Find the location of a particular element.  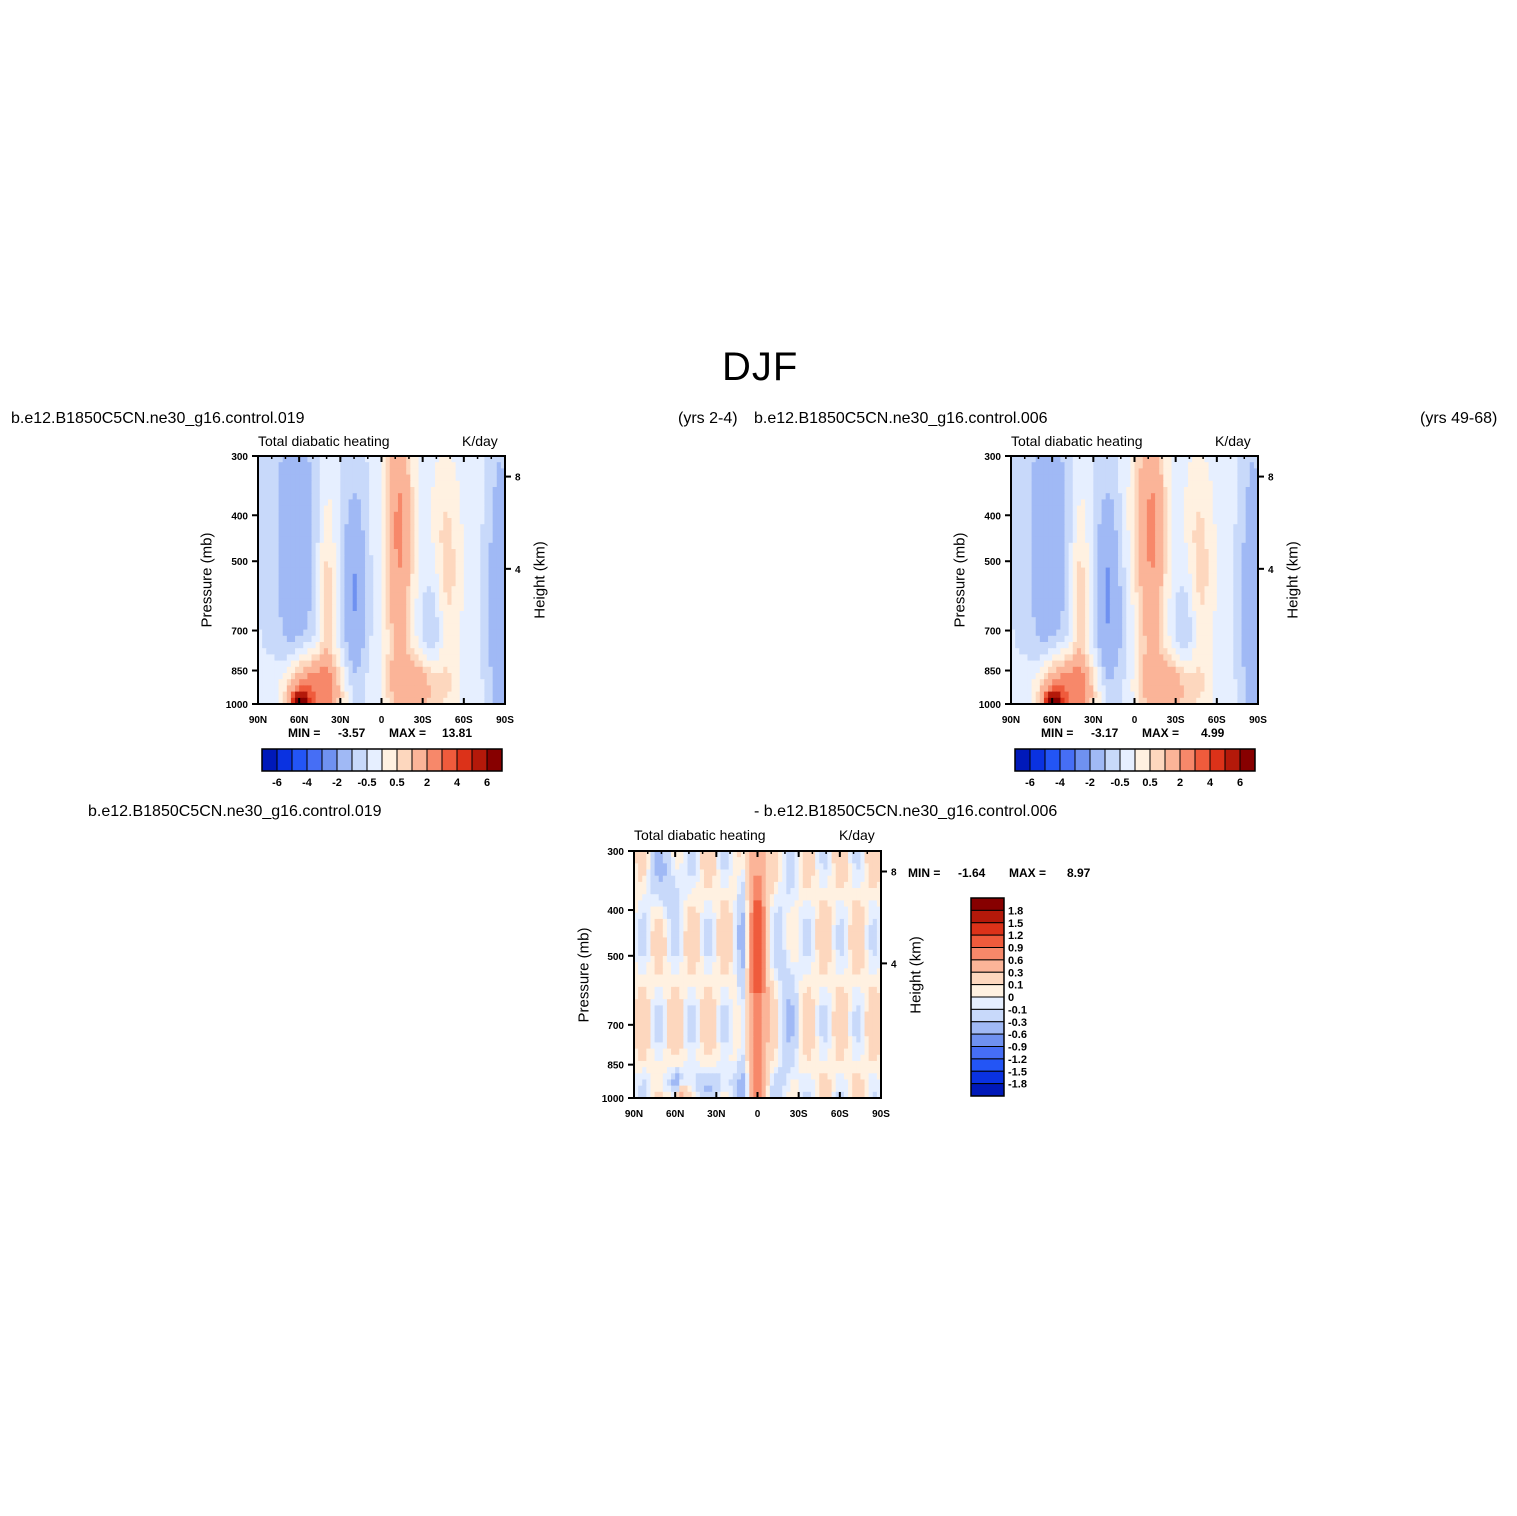

y-tick-label: 700 is located at coordinates (239, 632).